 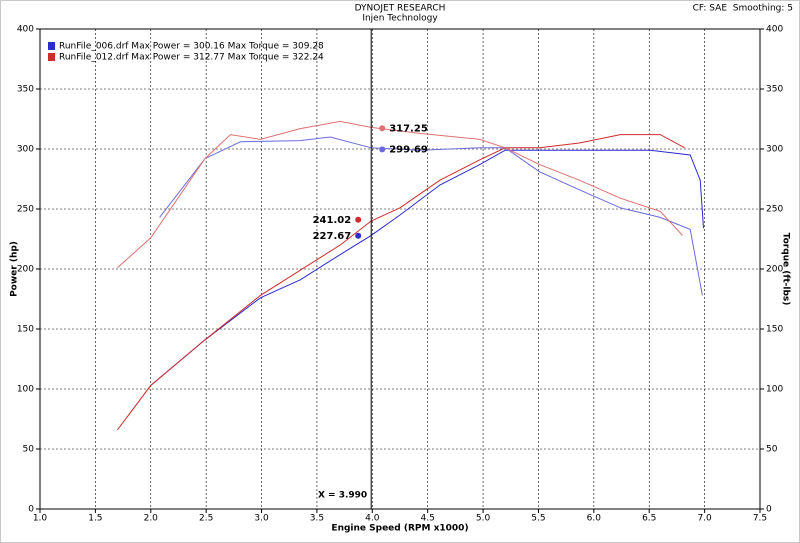 I want to click on y-tick-label: 50, so click(x=29, y=450).